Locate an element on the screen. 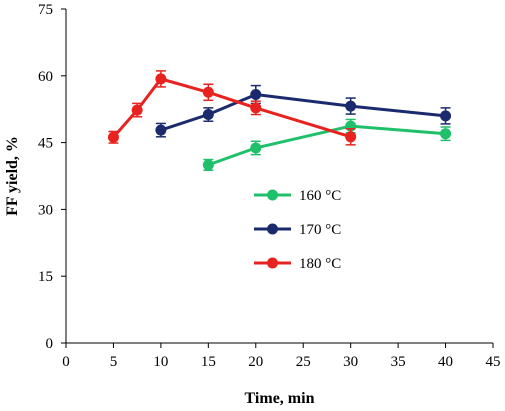  legend-label: 170 °C is located at coordinates (320, 230).